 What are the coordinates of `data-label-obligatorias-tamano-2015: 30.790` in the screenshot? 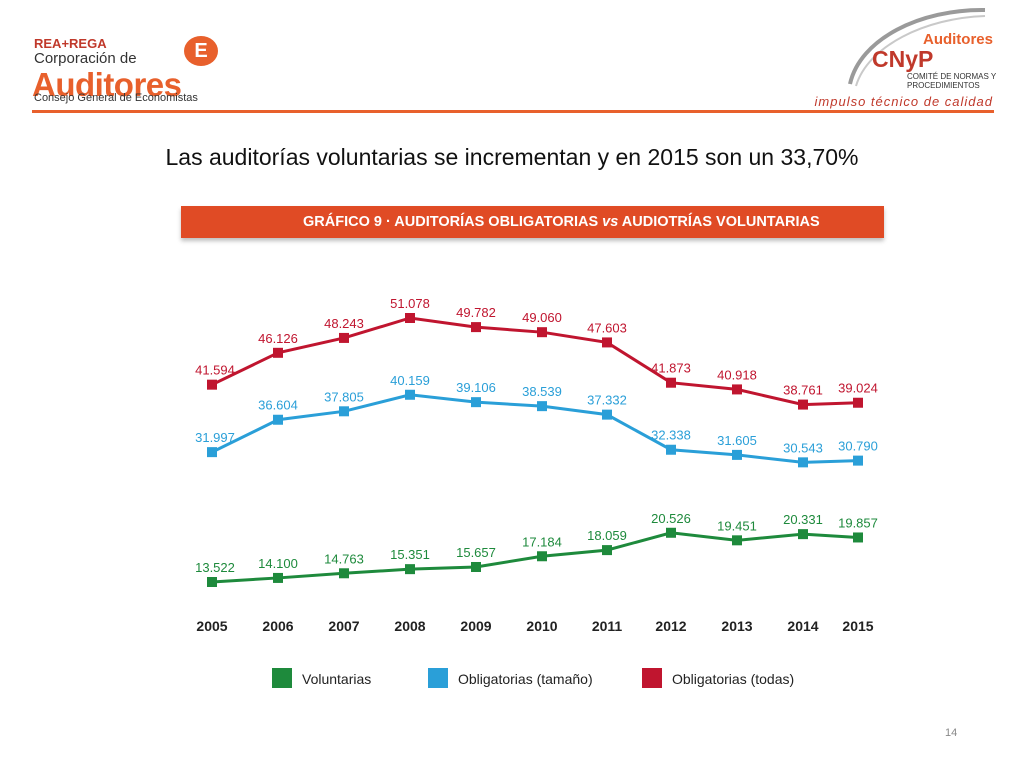 It's located at (858, 446).